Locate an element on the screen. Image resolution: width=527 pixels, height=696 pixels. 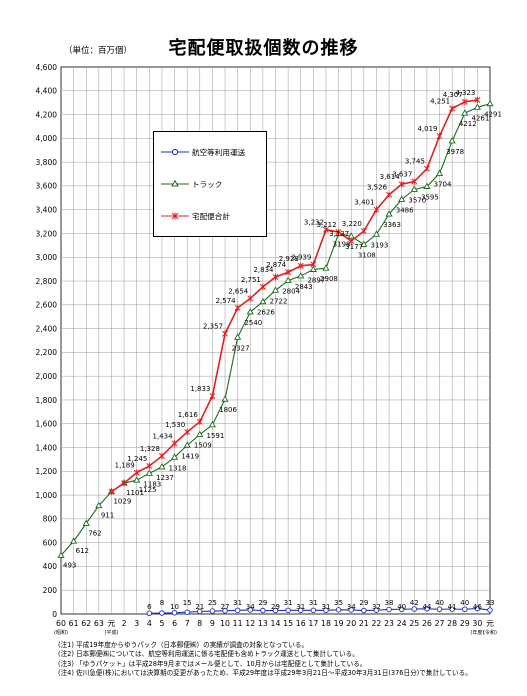
data-label-total: 3,220 is located at coordinates (352, 224).